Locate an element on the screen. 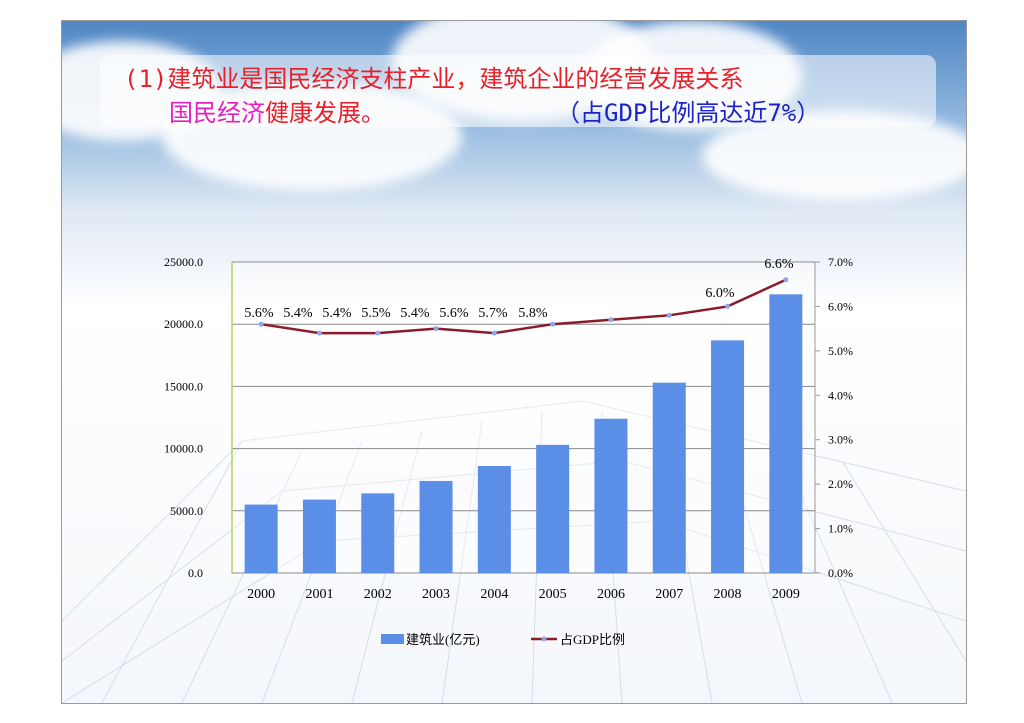 This screenshot has height=723, width=1024. x-tick-label: 2000 is located at coordinates (261, 594).